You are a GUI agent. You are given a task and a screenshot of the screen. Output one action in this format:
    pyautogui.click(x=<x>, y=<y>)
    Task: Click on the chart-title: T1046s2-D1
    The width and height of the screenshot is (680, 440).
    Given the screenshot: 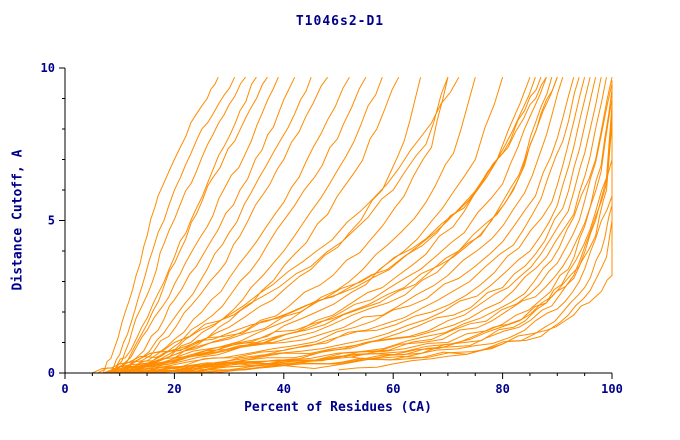 What is the action you would take?
    pyautogui.click(x=340, y=21)
    